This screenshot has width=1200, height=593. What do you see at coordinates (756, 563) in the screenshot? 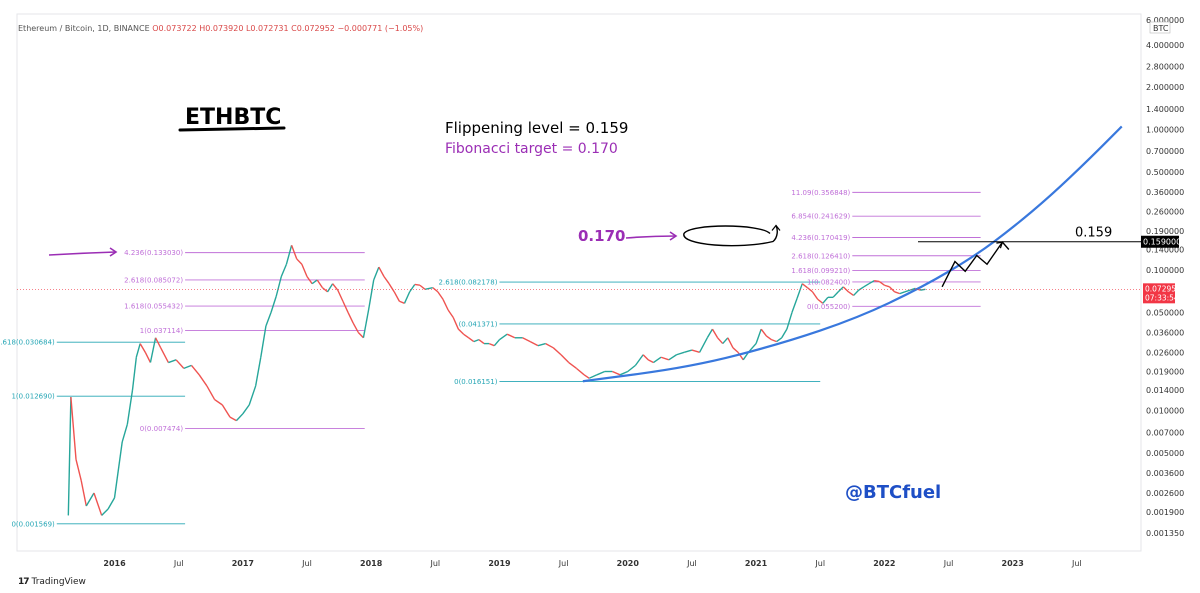
I see `time-tick-label: 2021` at bounding box center [756, 563].